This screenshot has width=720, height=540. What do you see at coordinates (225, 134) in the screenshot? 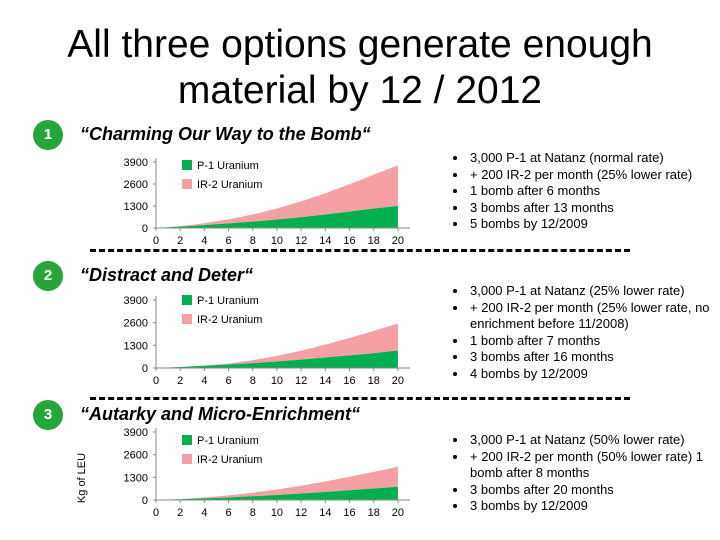
I see `option-1-title: “Charming Our Way to the Bomb“` at bounding box center [225, 134].